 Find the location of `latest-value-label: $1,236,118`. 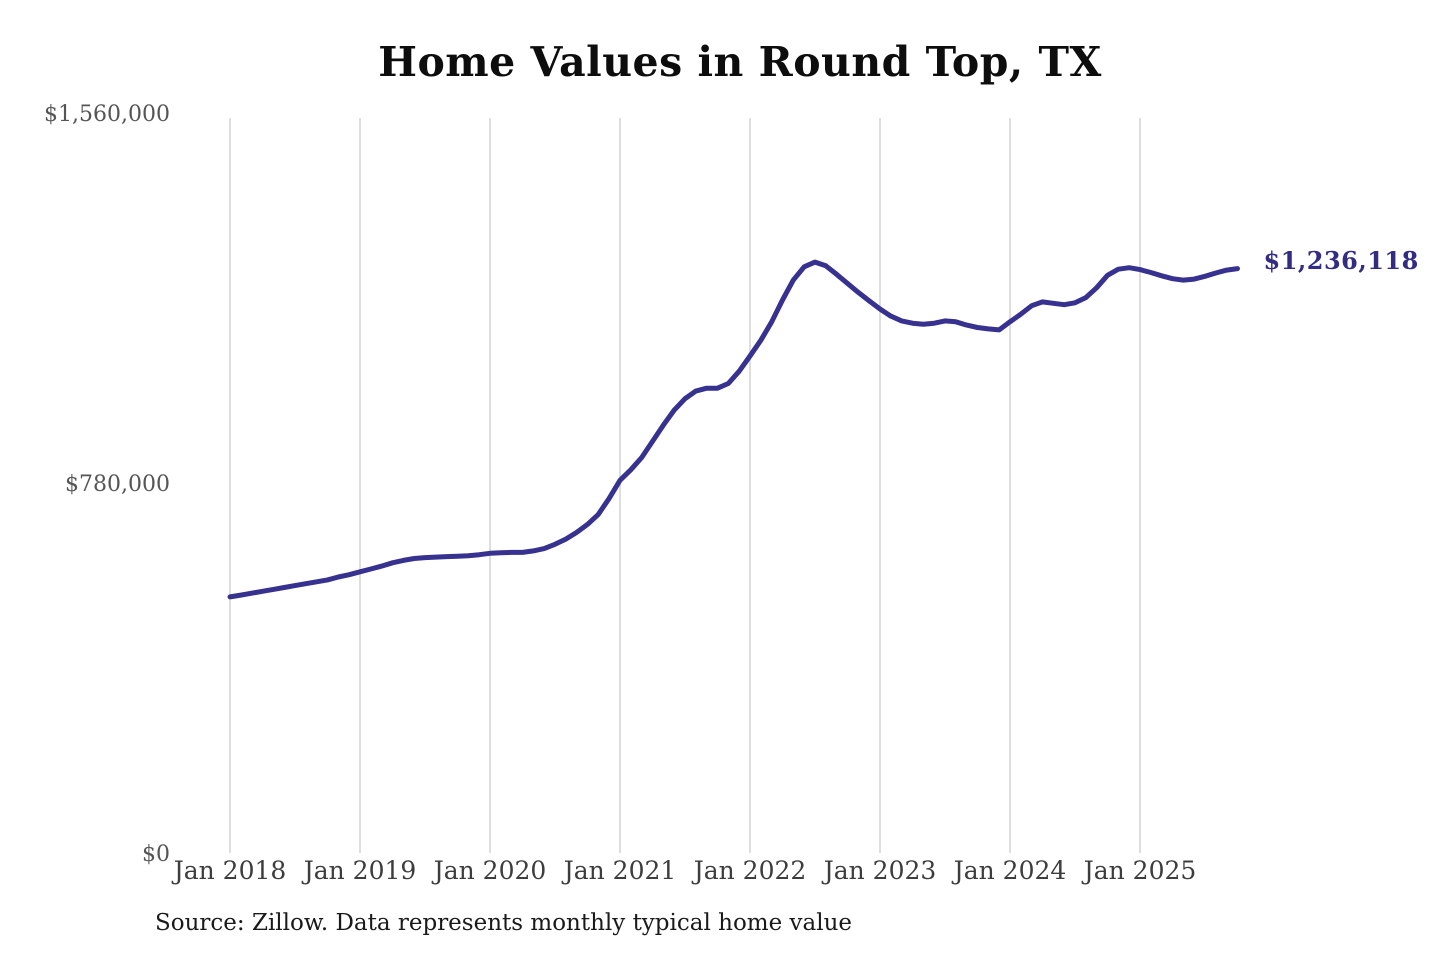

latest-value-label: $1,236,118 is located at coordinates (1341, 260).